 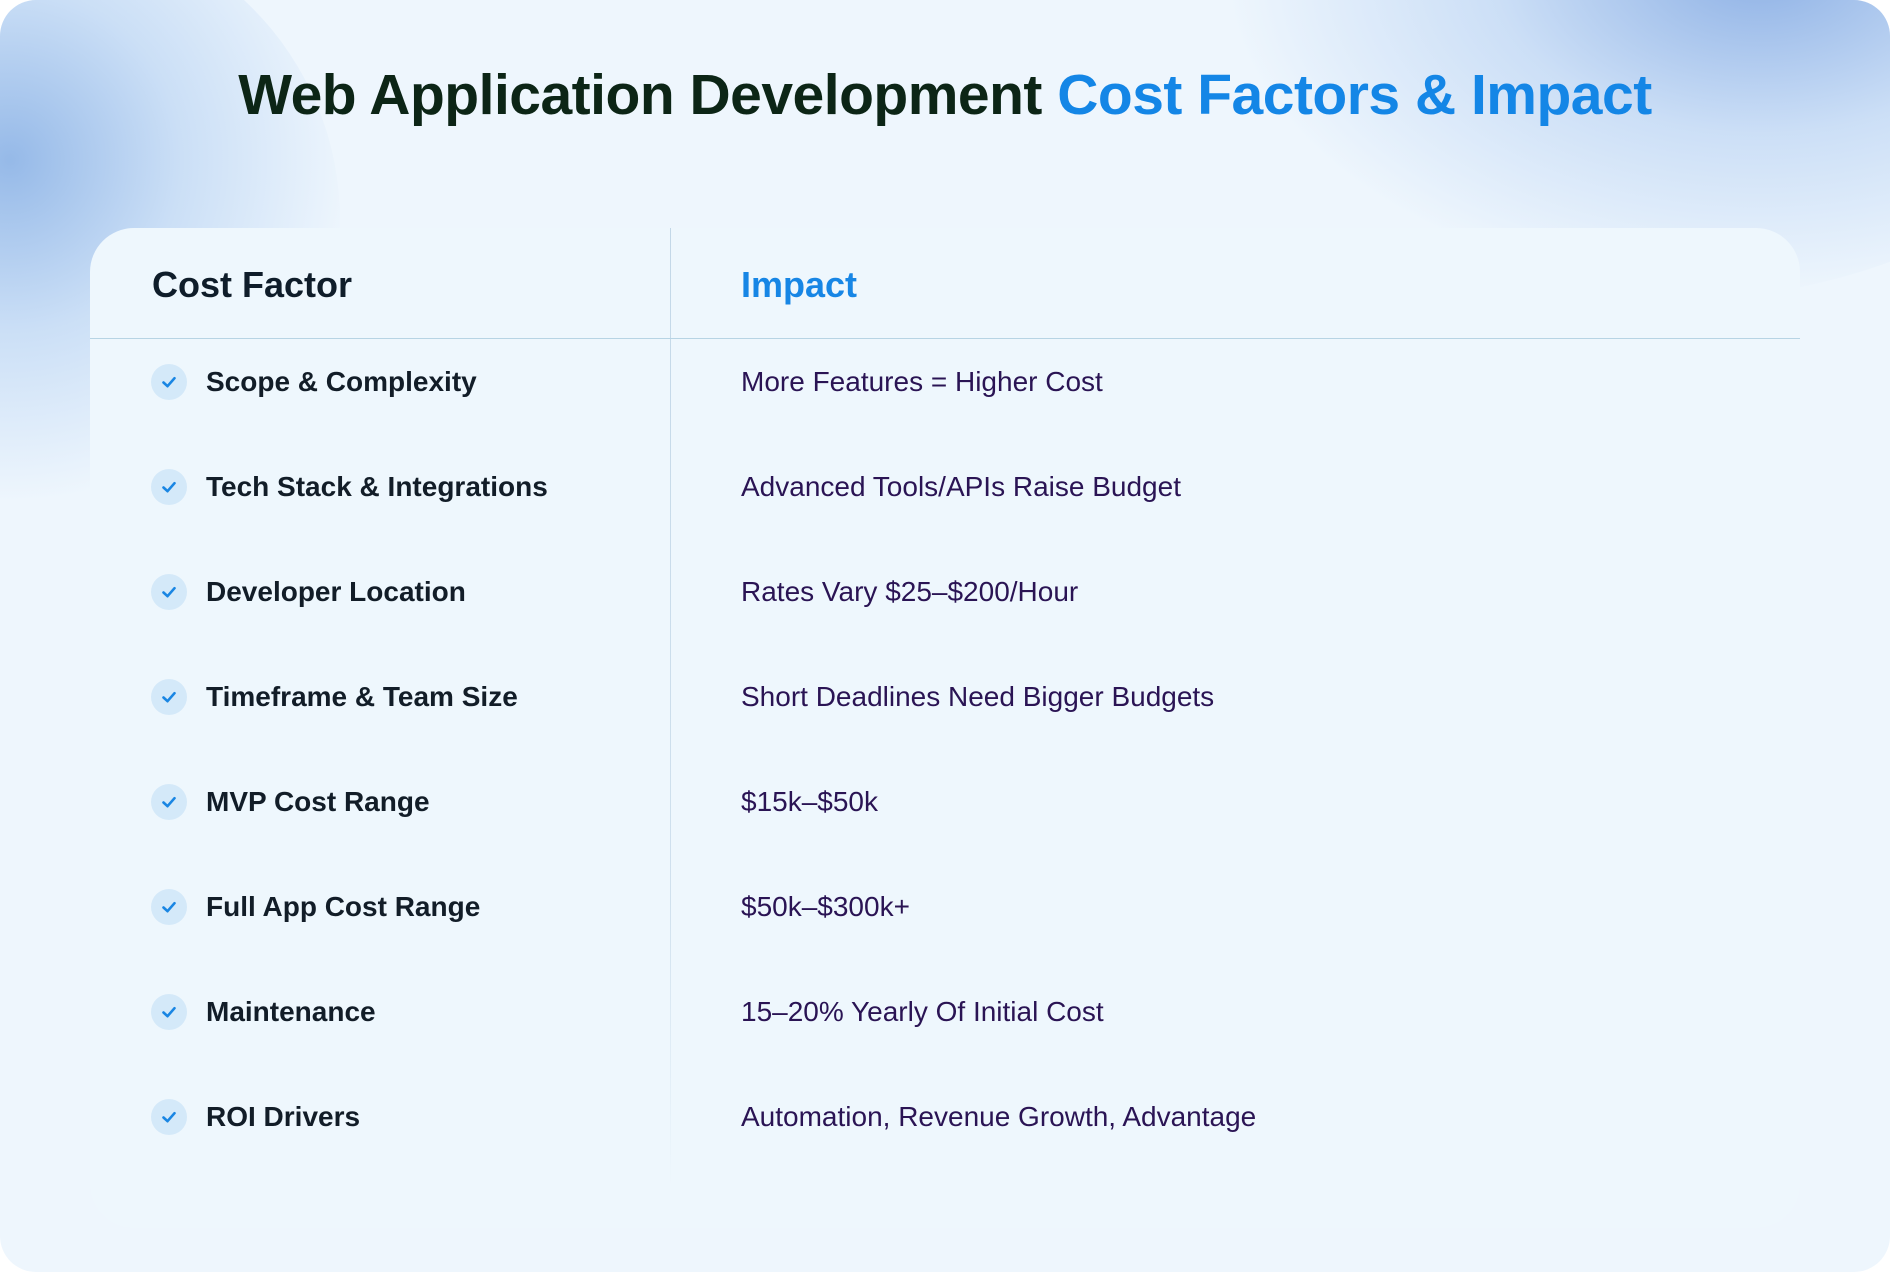 What do you see at coordinates (825, 906) in the screenshot?
I see `impact-cell: $50k–$300k+` at bounding box center [825, 906].